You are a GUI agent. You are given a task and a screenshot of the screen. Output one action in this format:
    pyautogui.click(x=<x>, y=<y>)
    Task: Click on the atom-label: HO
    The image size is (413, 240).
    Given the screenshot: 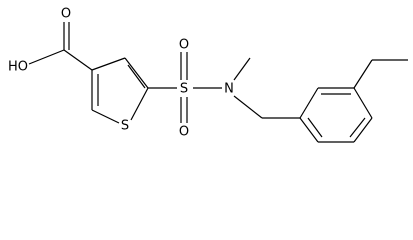 What is the action you would take?
    pyautogui.click(x=18, y=67)
    